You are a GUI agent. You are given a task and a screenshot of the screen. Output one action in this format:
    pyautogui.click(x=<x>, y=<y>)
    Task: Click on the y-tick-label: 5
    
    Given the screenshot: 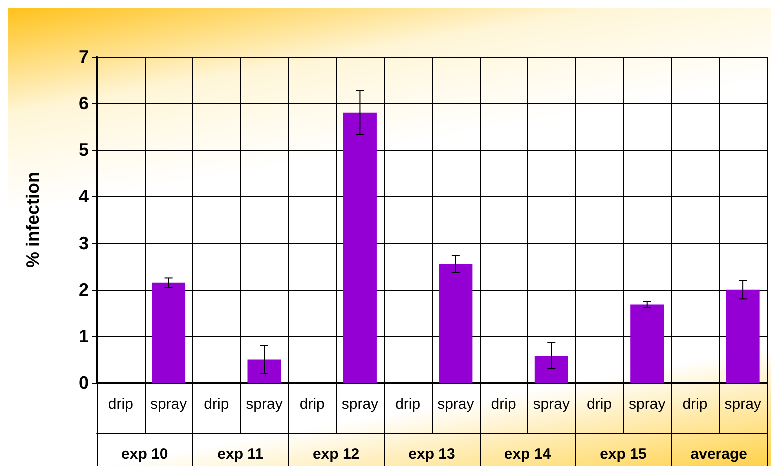 What is the action you would take?
    pyautogui.click(x=83, y=150)
    